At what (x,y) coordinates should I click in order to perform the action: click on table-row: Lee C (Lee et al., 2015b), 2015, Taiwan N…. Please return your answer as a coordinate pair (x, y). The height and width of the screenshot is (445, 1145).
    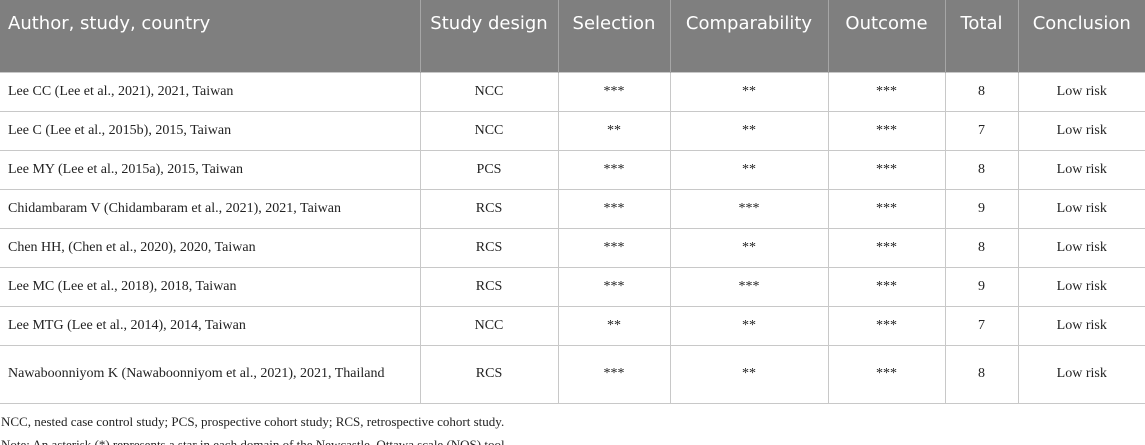
    Looking at the image, I should click on (572, 130).